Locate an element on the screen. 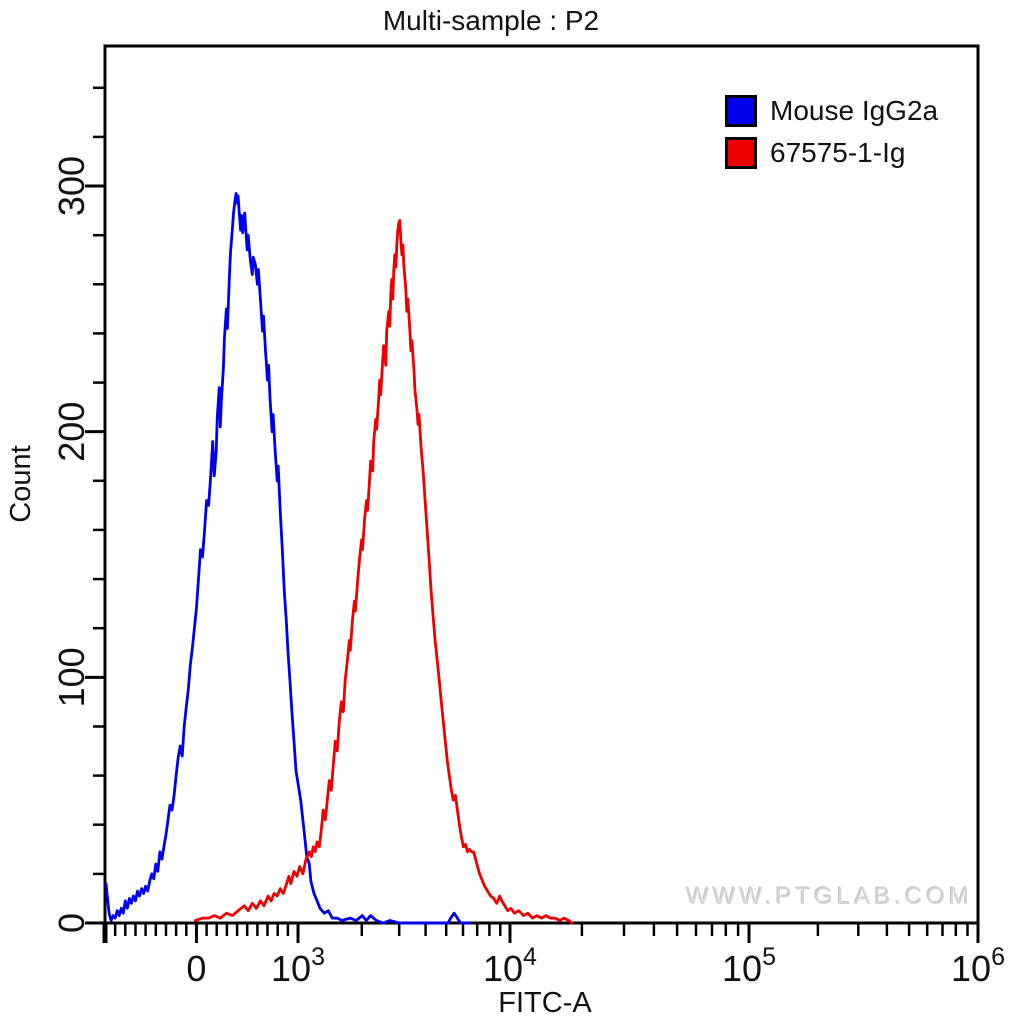  x-axis-tick-label: 10⁶ is located at coordinates (978, 966).